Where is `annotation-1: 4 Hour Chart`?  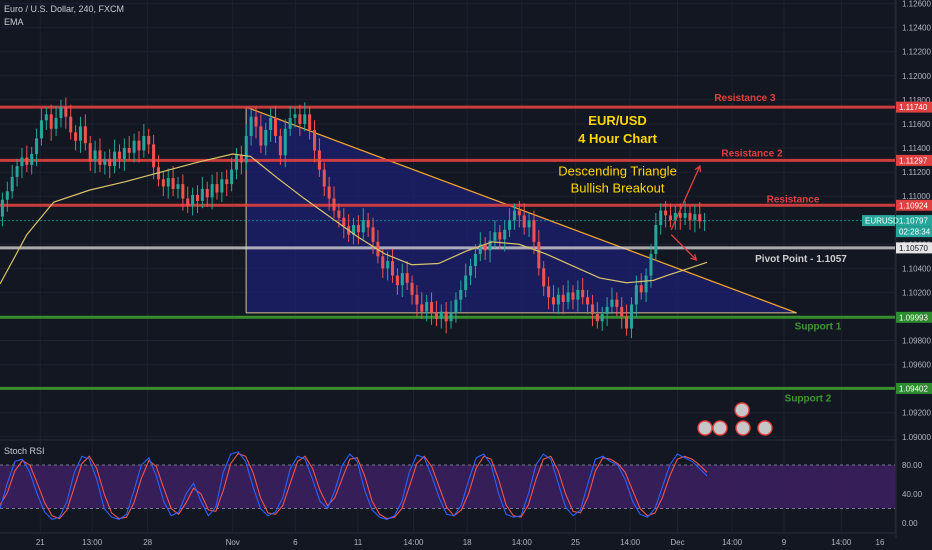
annotation-1: 4 Hour Chart is located at coordinates (617, 138).